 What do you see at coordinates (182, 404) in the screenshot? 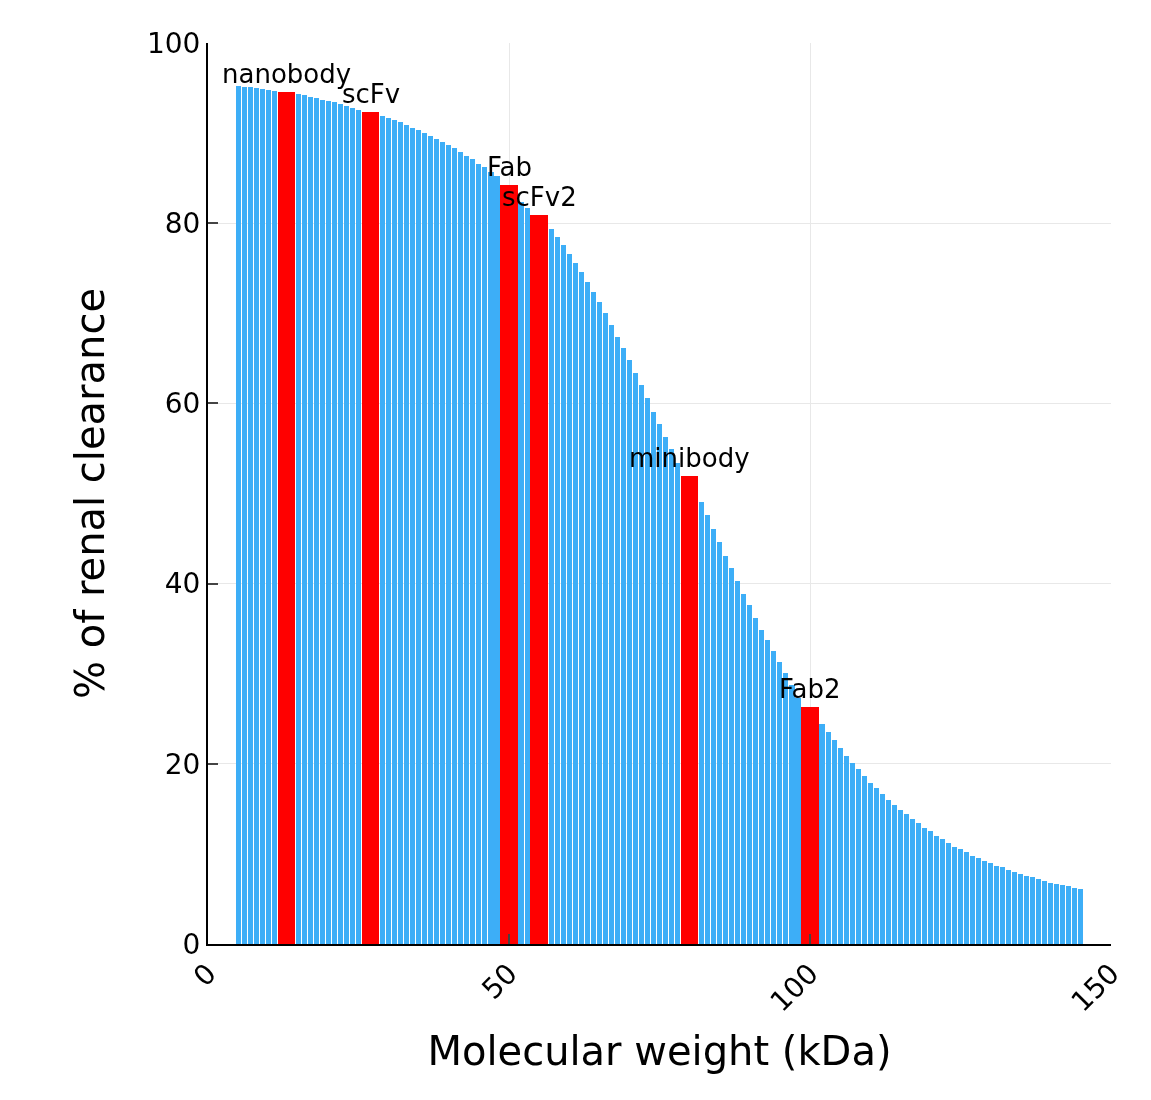
I see `y-tick-label: 60` at bounding box center [182, 404].